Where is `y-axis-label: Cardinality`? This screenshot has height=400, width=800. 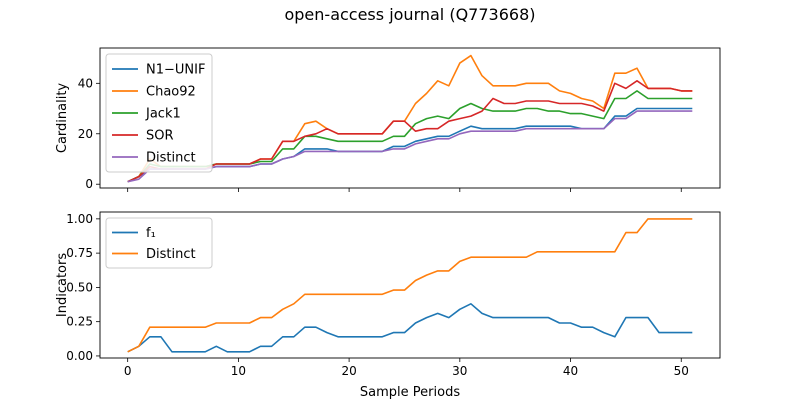 y-axis-label: Cardinality is located at coordinates (62, 118).